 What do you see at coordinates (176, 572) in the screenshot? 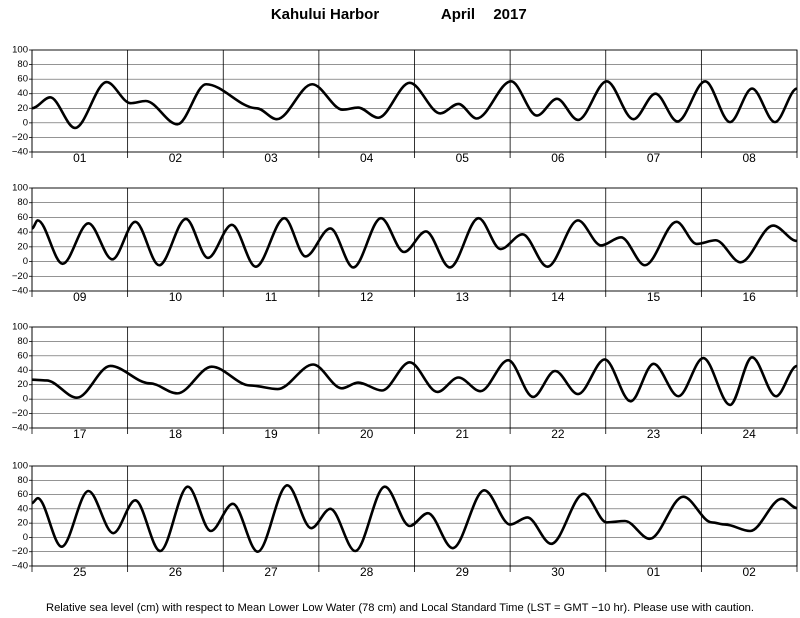
I see `day-label: 26` at bounding box center [176, 572].